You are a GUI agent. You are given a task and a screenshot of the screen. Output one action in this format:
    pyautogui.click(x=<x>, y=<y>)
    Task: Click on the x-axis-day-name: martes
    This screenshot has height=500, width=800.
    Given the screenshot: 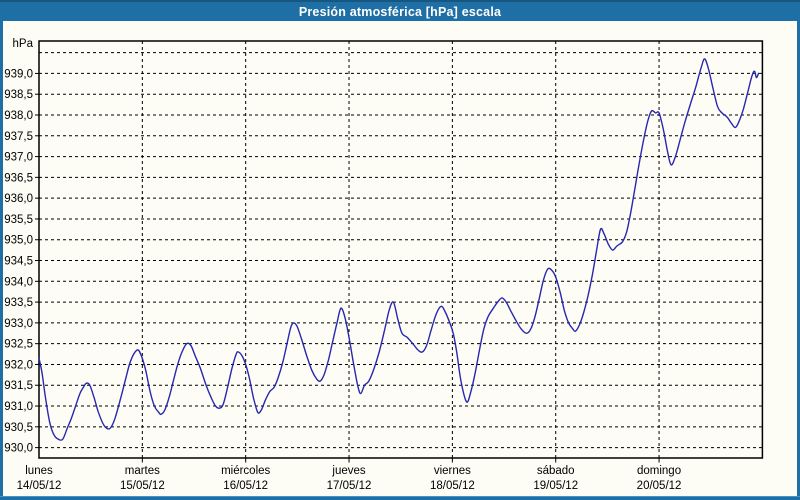 What is the action you would take?
    pyautogui.click(x=142, y=471)
    